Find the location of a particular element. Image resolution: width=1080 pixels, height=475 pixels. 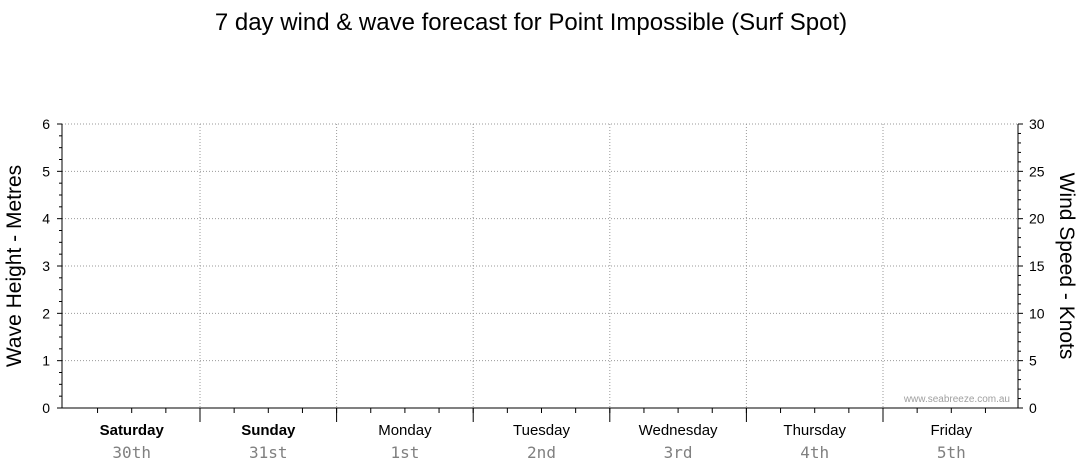

y-right-tick-label: 10 is located at coordinates (1037, 313).